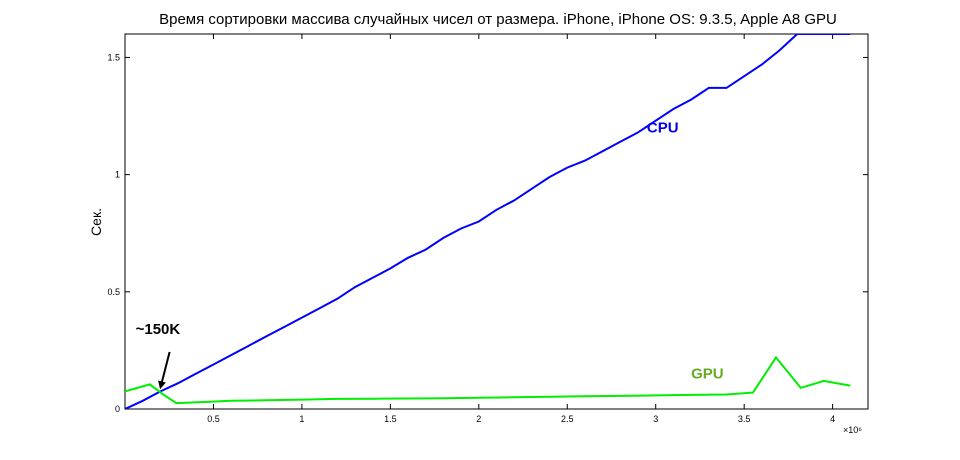  What do you see at coordinates (567, 419) in the screenshot?
I see `x-tick-label: 2.5` at bounding box center [567, 419].